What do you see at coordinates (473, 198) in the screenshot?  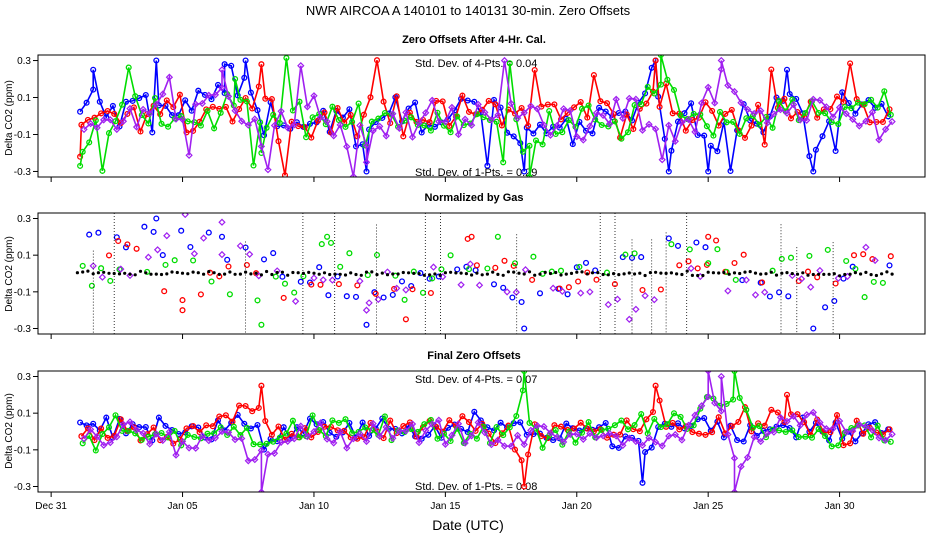 I see `panel-title: Normalized by Gas` at bounding box center [473, 198].